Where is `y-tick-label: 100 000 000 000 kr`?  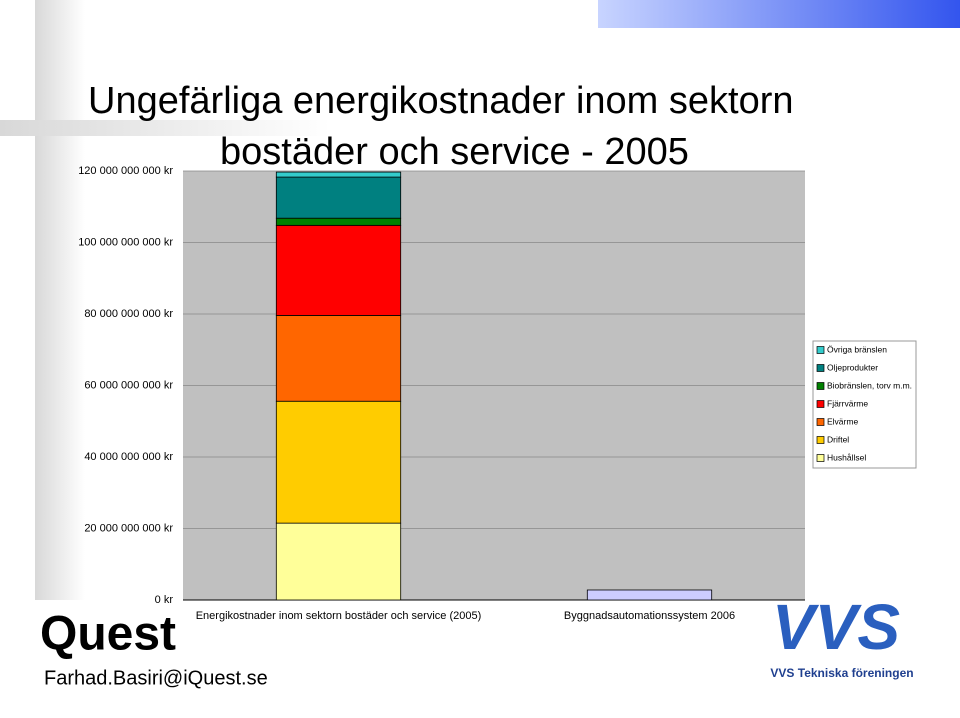
y-tick-label: 100 000 000 000 kr is located at coordinates (125, 242).